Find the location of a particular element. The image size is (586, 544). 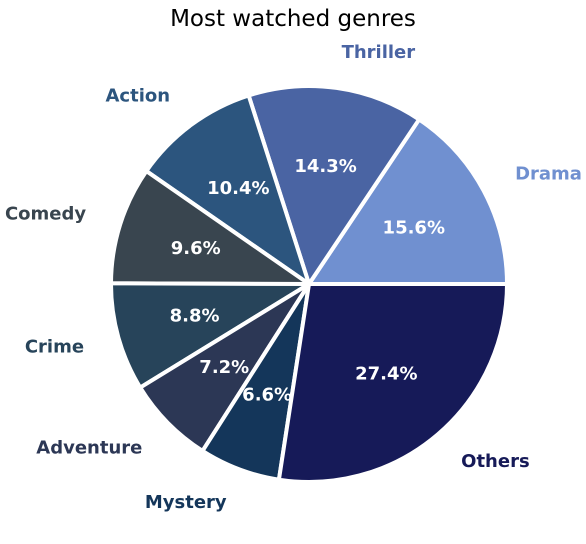

pct-label-others: 27.4% is located at coordinates (386, 374).